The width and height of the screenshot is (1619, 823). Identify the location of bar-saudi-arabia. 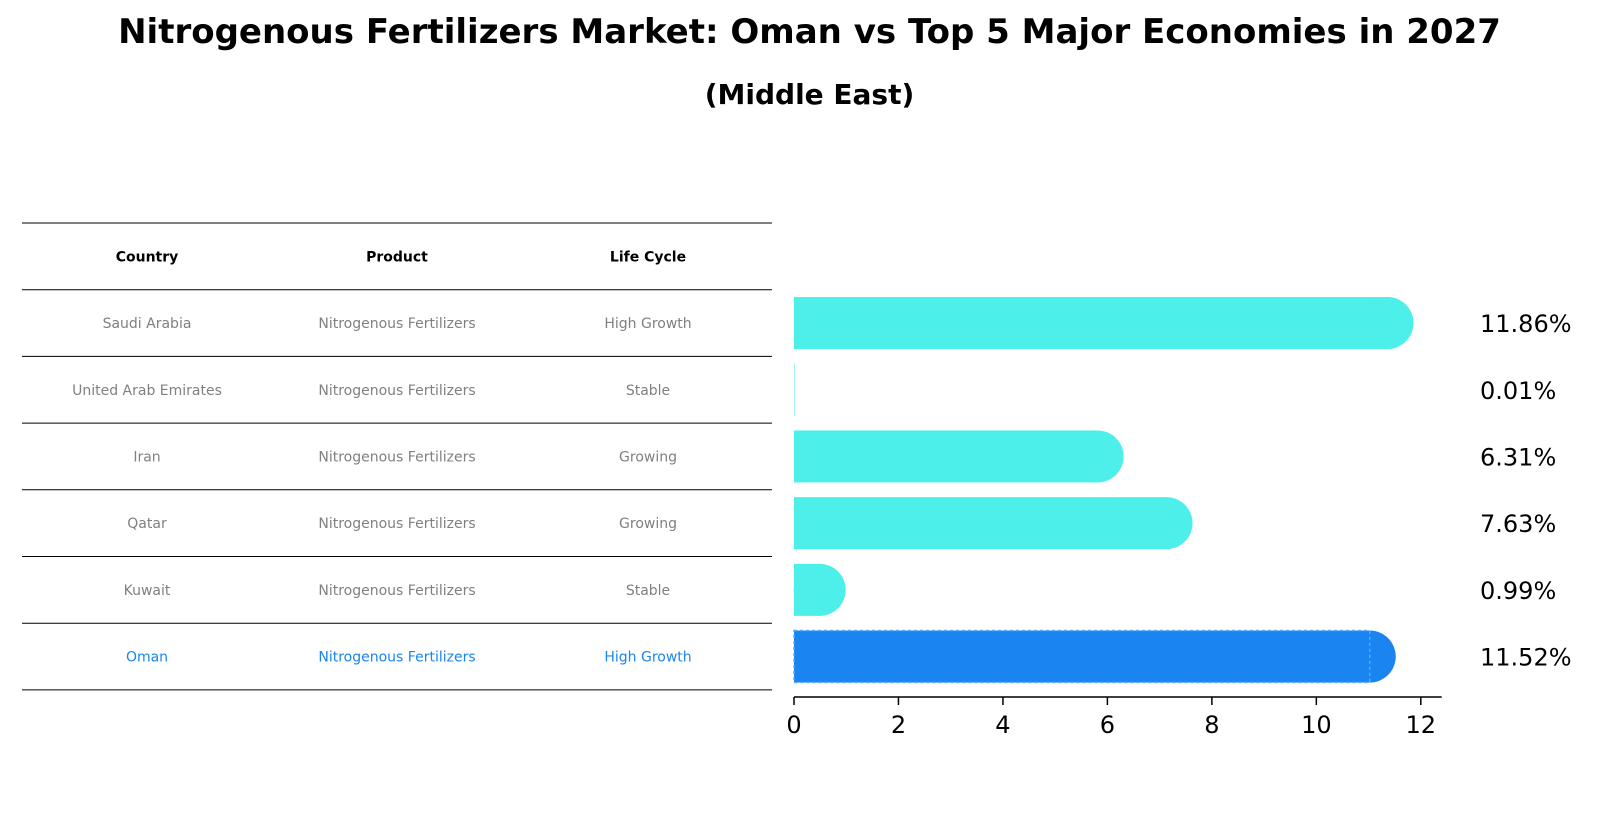
(1104, 323).